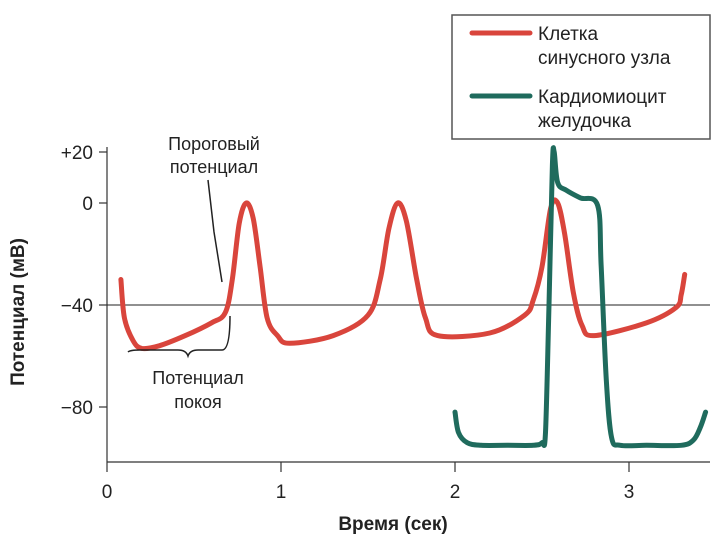 This screenshot has height=540, width=720. Describe the element at coordinates (179, 337) in the screenshot. I see `resting-bracket` at that location.